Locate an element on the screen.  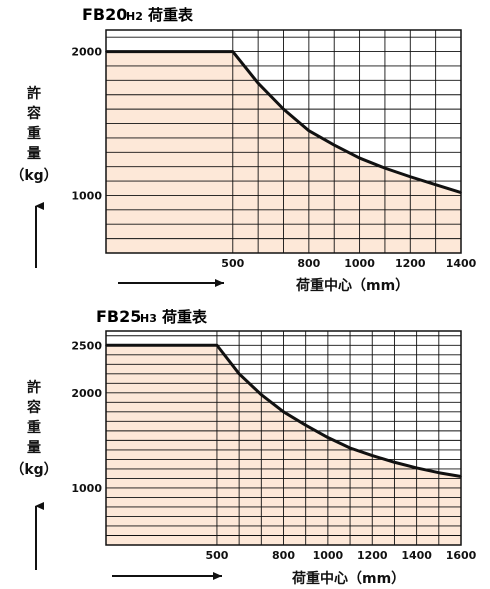
chart-2-y-label-char: 重 is located at coordinates (34, 427).